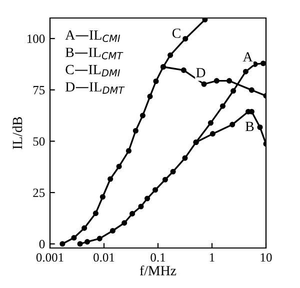 The width and height of the screenshot is (300, 288). I want to click on y-tick-label: 50, so click(39, 141).